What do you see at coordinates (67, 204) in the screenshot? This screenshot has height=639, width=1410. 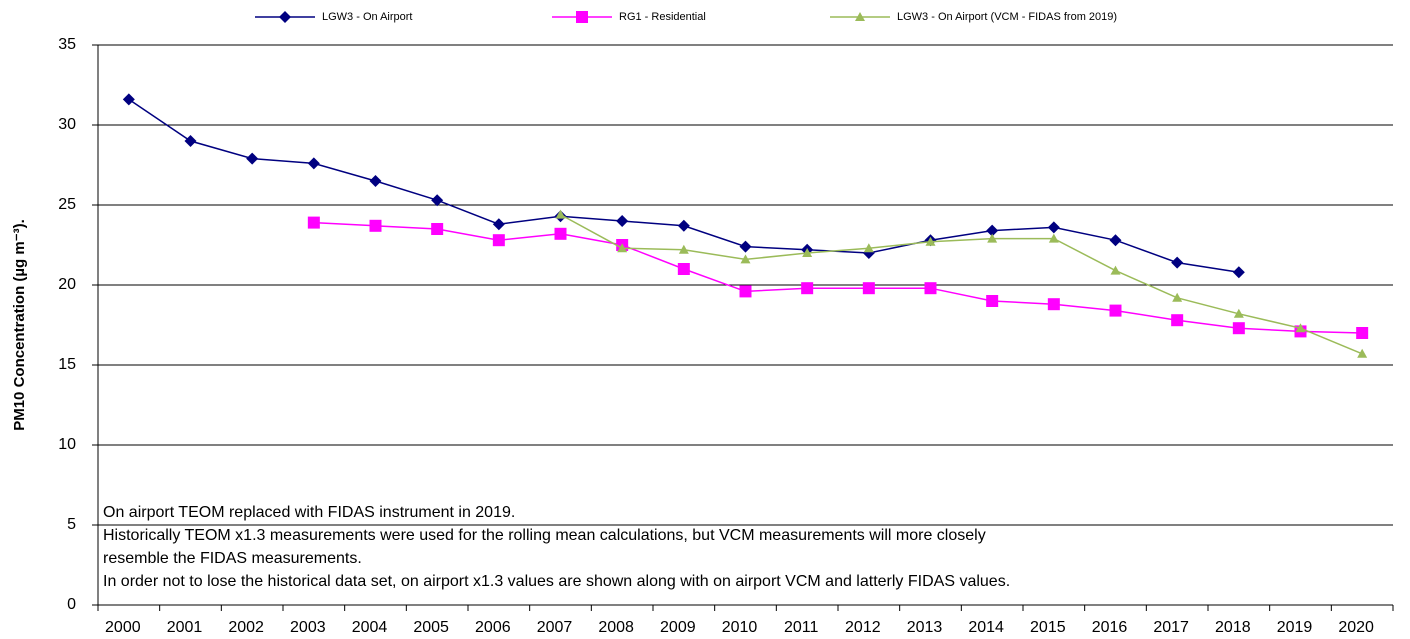 I see `y-tick-label: 25` at bounding box center [67, 204].